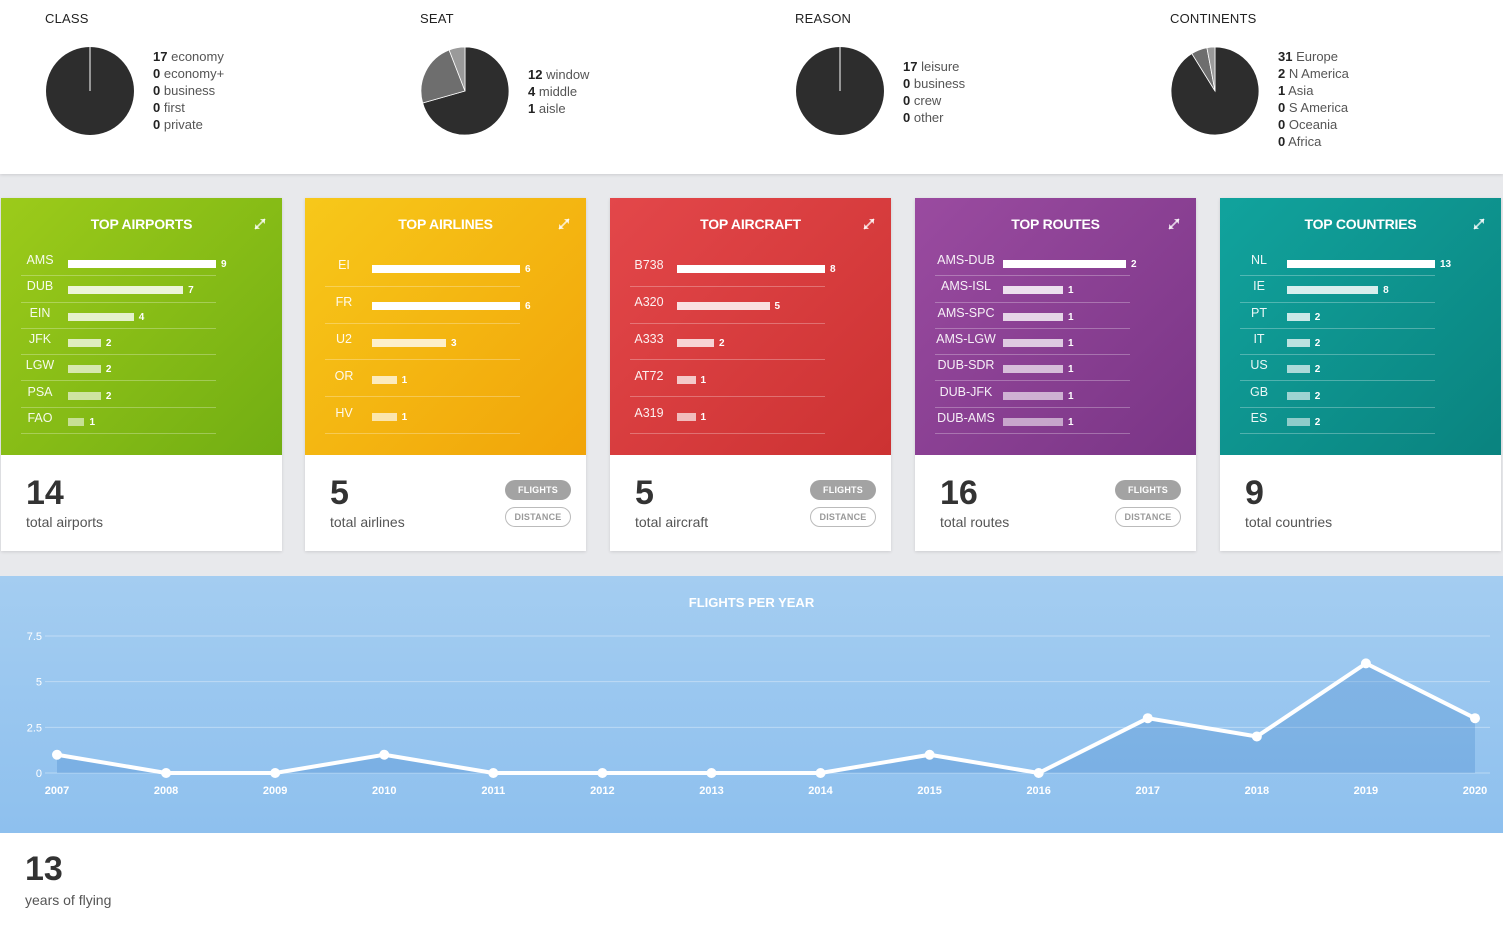 The image size is (1503, 936). What do you see at coordinates (910, 66) in the screenshot?
I see `legend-value: 17` at bounding box center [910, 66].